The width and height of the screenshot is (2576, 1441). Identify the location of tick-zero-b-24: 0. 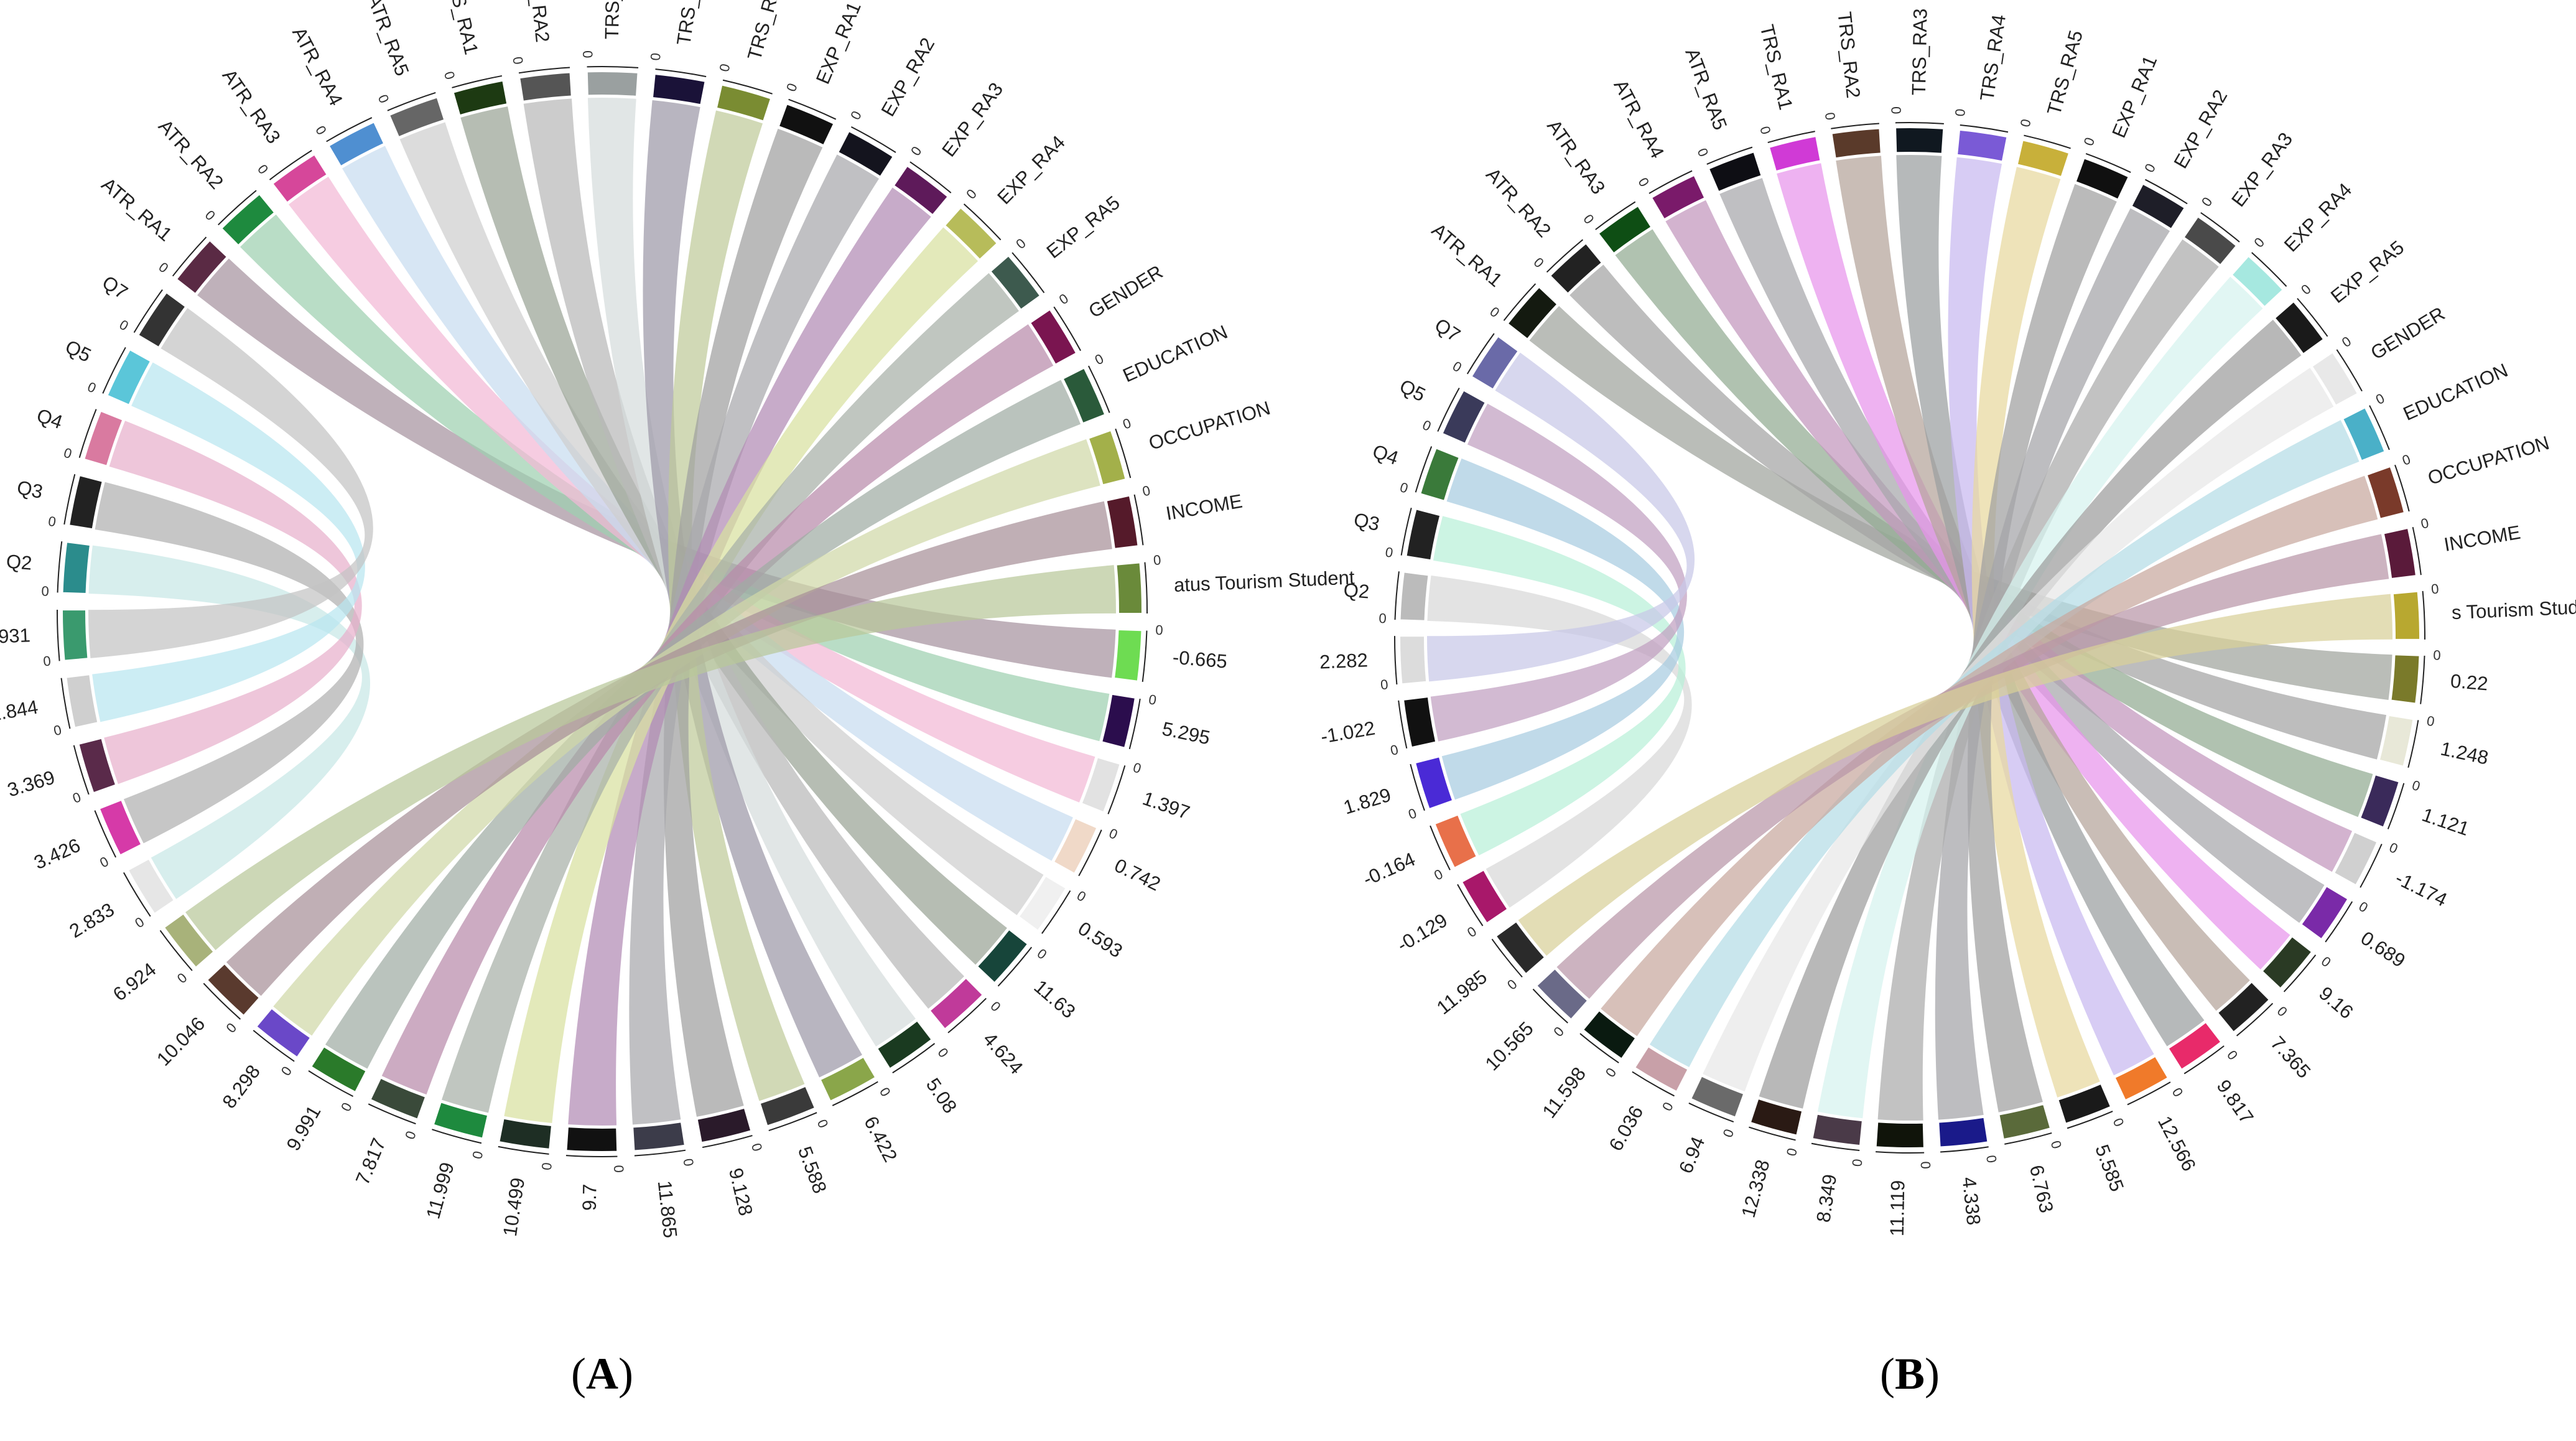
(2434, 589).